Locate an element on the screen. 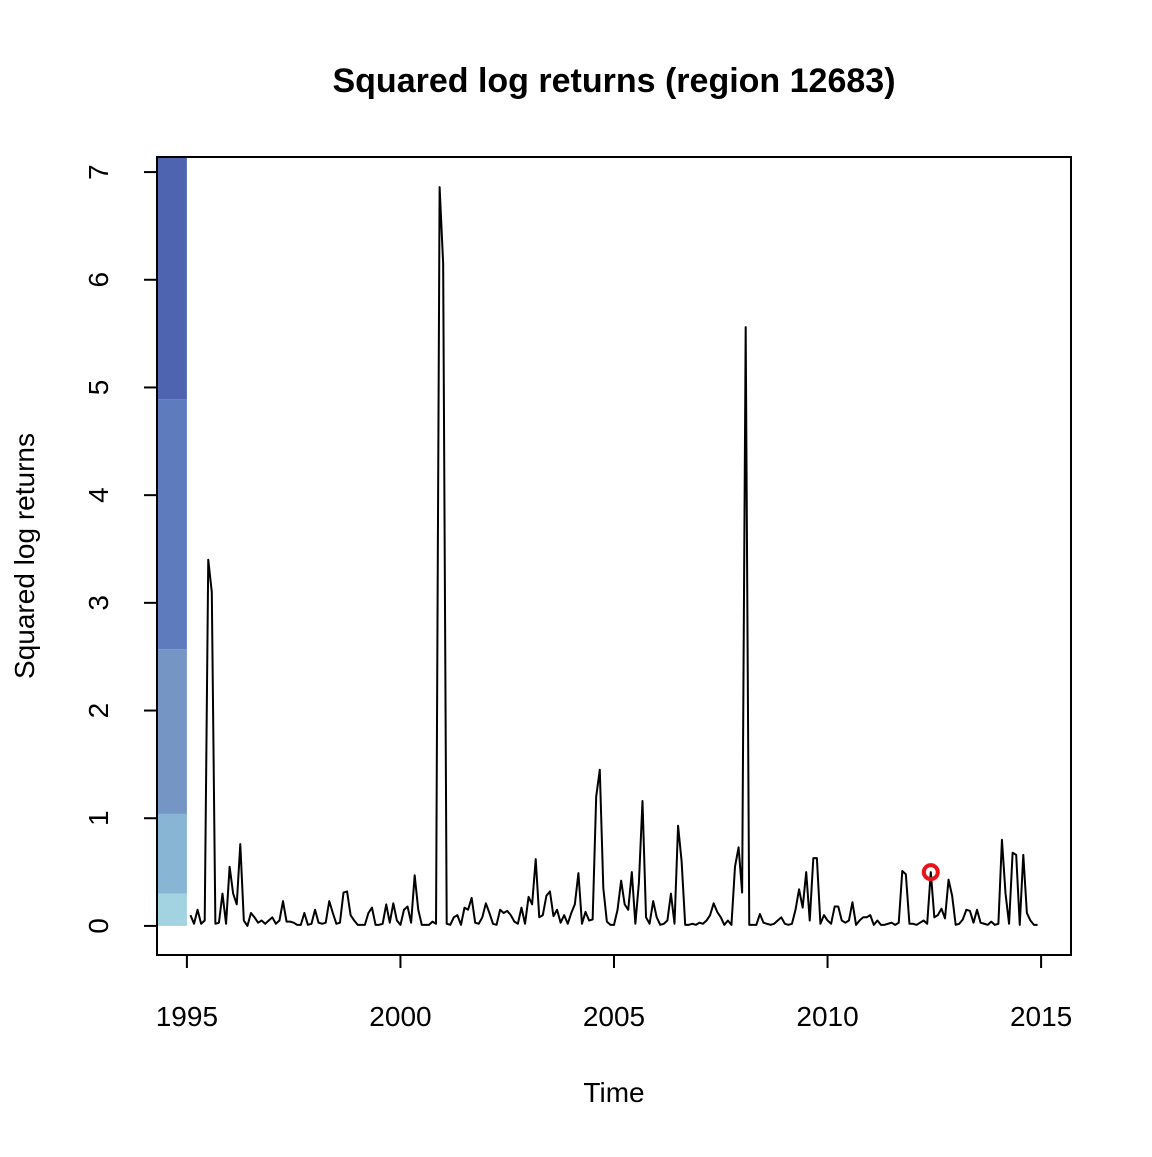 The width and height of the screenshot is (1152, 1157). x-tick-label: 2015 is located at coordinates (1041, 1016).